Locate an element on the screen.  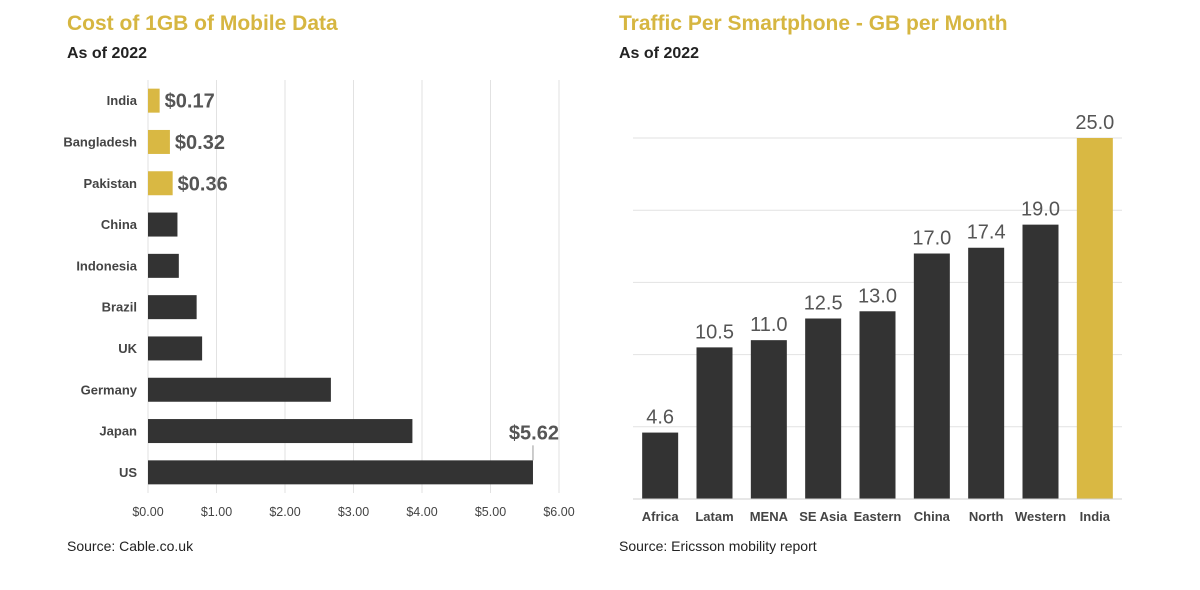
y-tick-label: Bangladesh is located at coordinates (100, 141).